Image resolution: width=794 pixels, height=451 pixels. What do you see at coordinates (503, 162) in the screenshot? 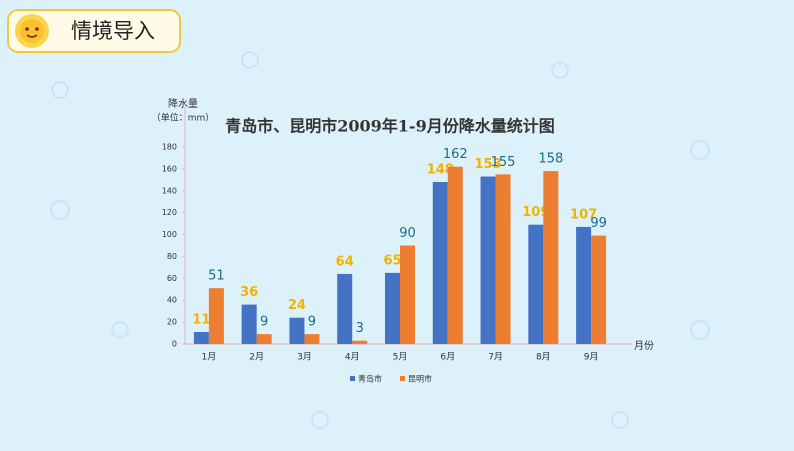
I see `data-label: 155` at bounding box center [503, 162].